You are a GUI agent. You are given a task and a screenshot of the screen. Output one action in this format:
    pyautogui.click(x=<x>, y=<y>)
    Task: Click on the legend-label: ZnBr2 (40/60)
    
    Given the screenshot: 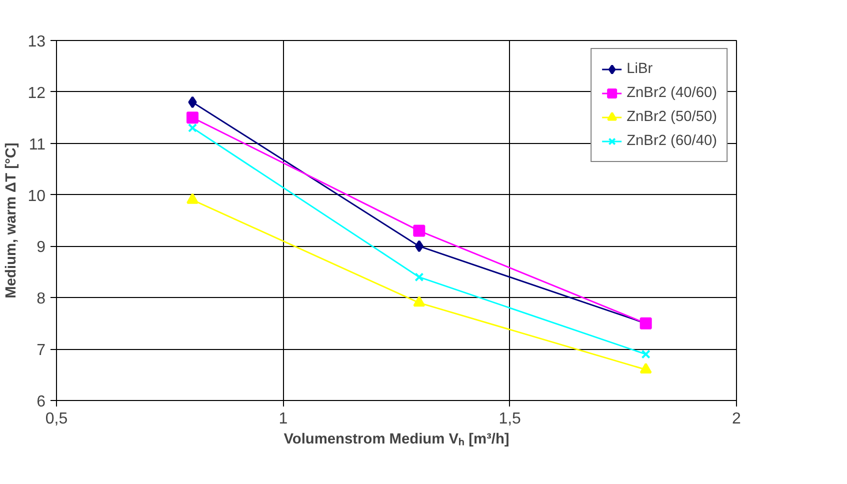 What is the action you would take?
    pyautogui.click(x=671, y=93)
    